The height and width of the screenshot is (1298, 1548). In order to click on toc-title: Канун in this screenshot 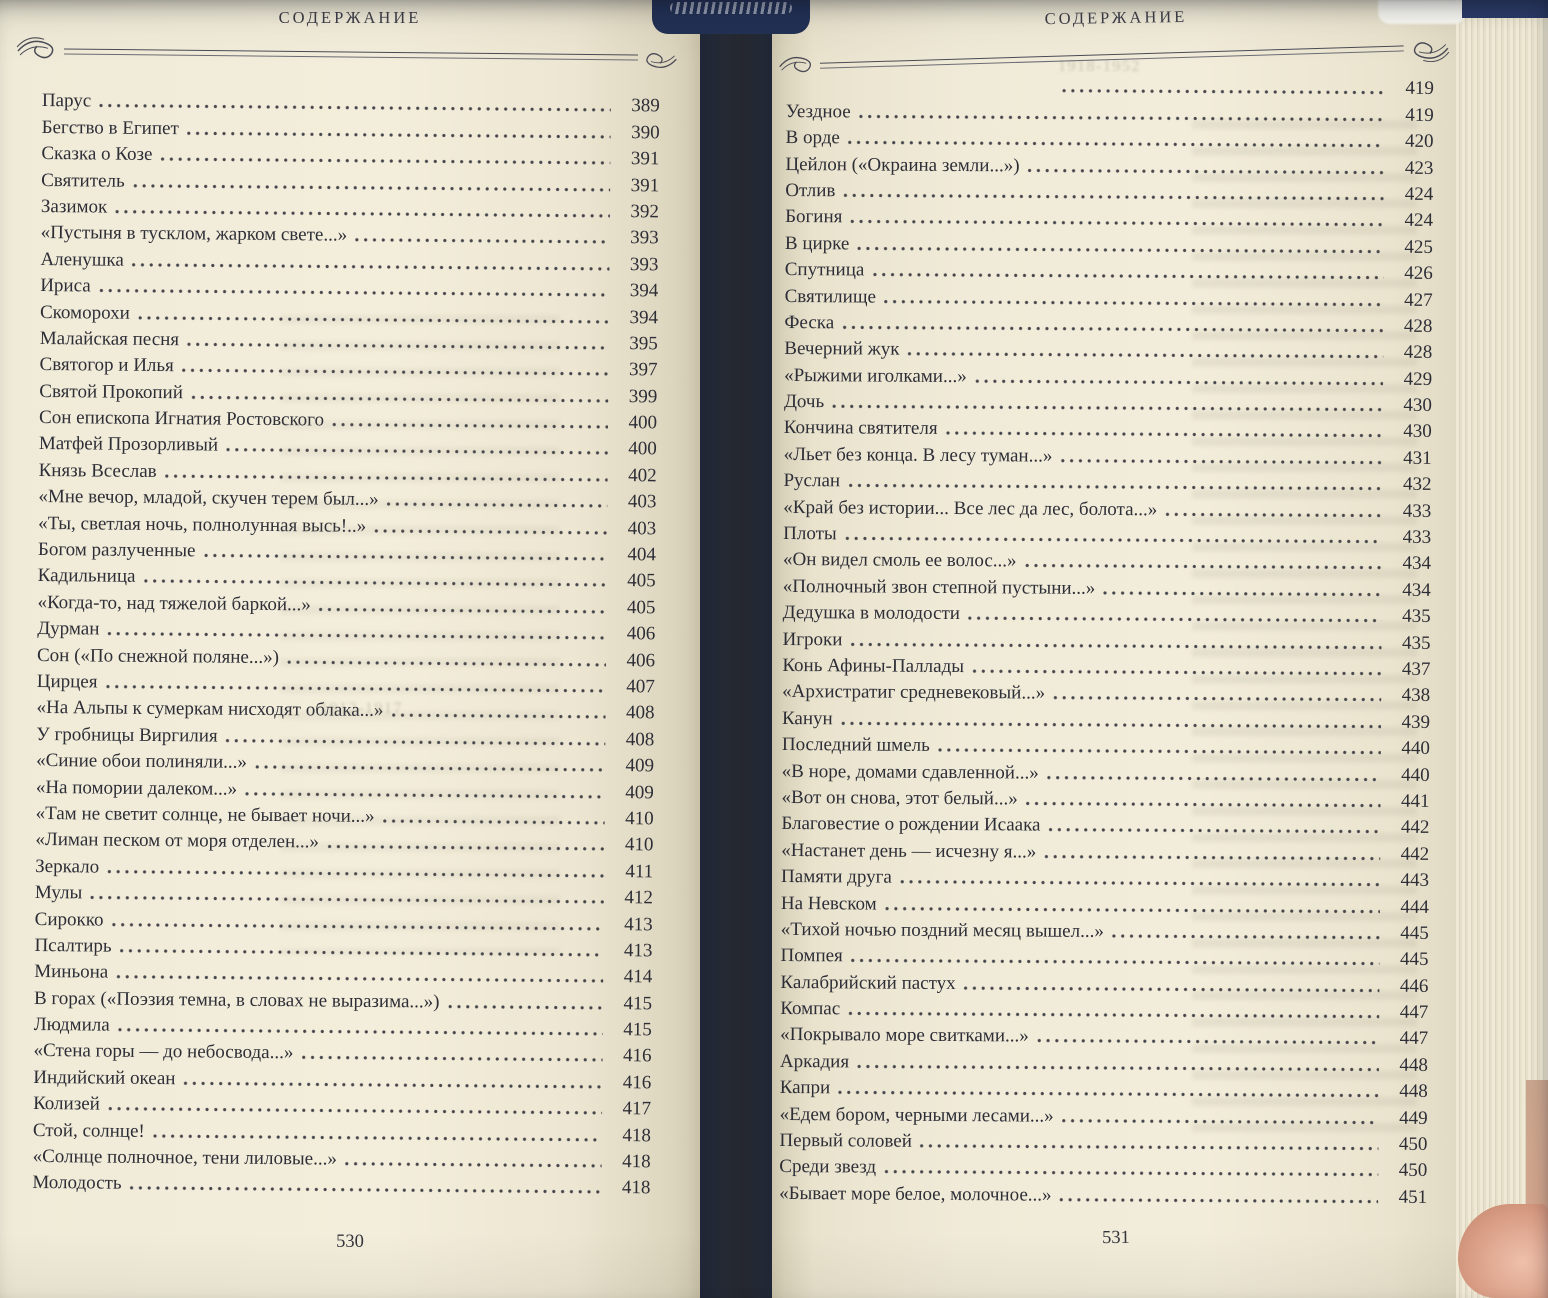, I will do `click(807, 718)`.